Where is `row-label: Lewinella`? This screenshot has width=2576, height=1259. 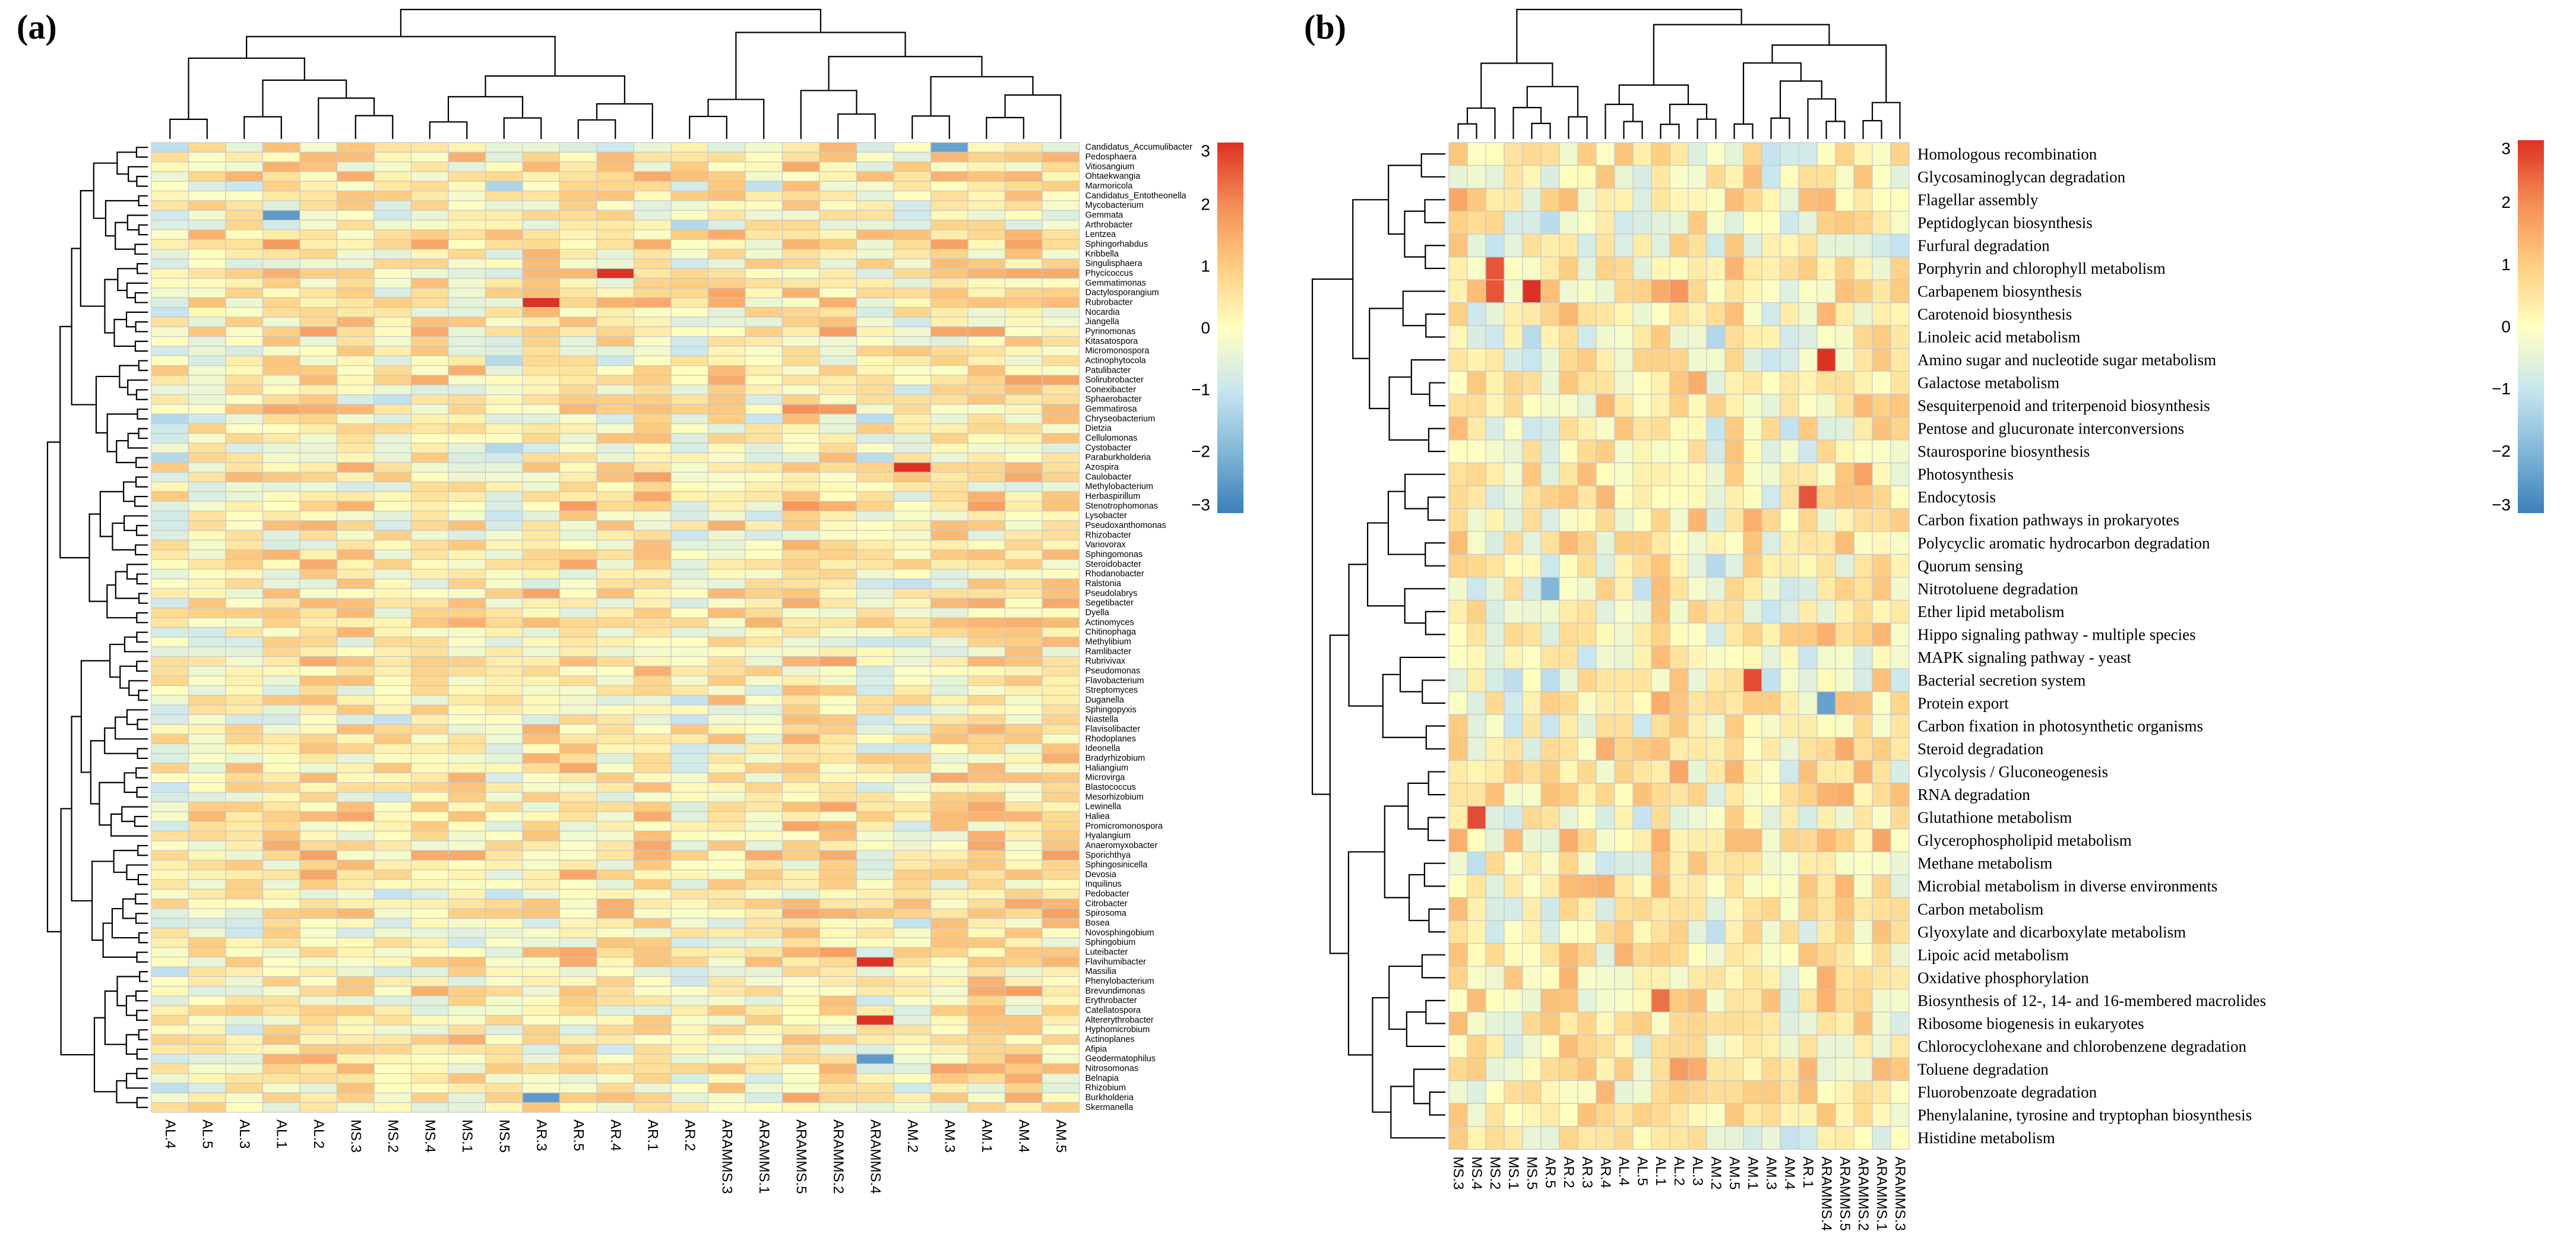 row-label: Lewinella is located at coordinates (1104, 807).